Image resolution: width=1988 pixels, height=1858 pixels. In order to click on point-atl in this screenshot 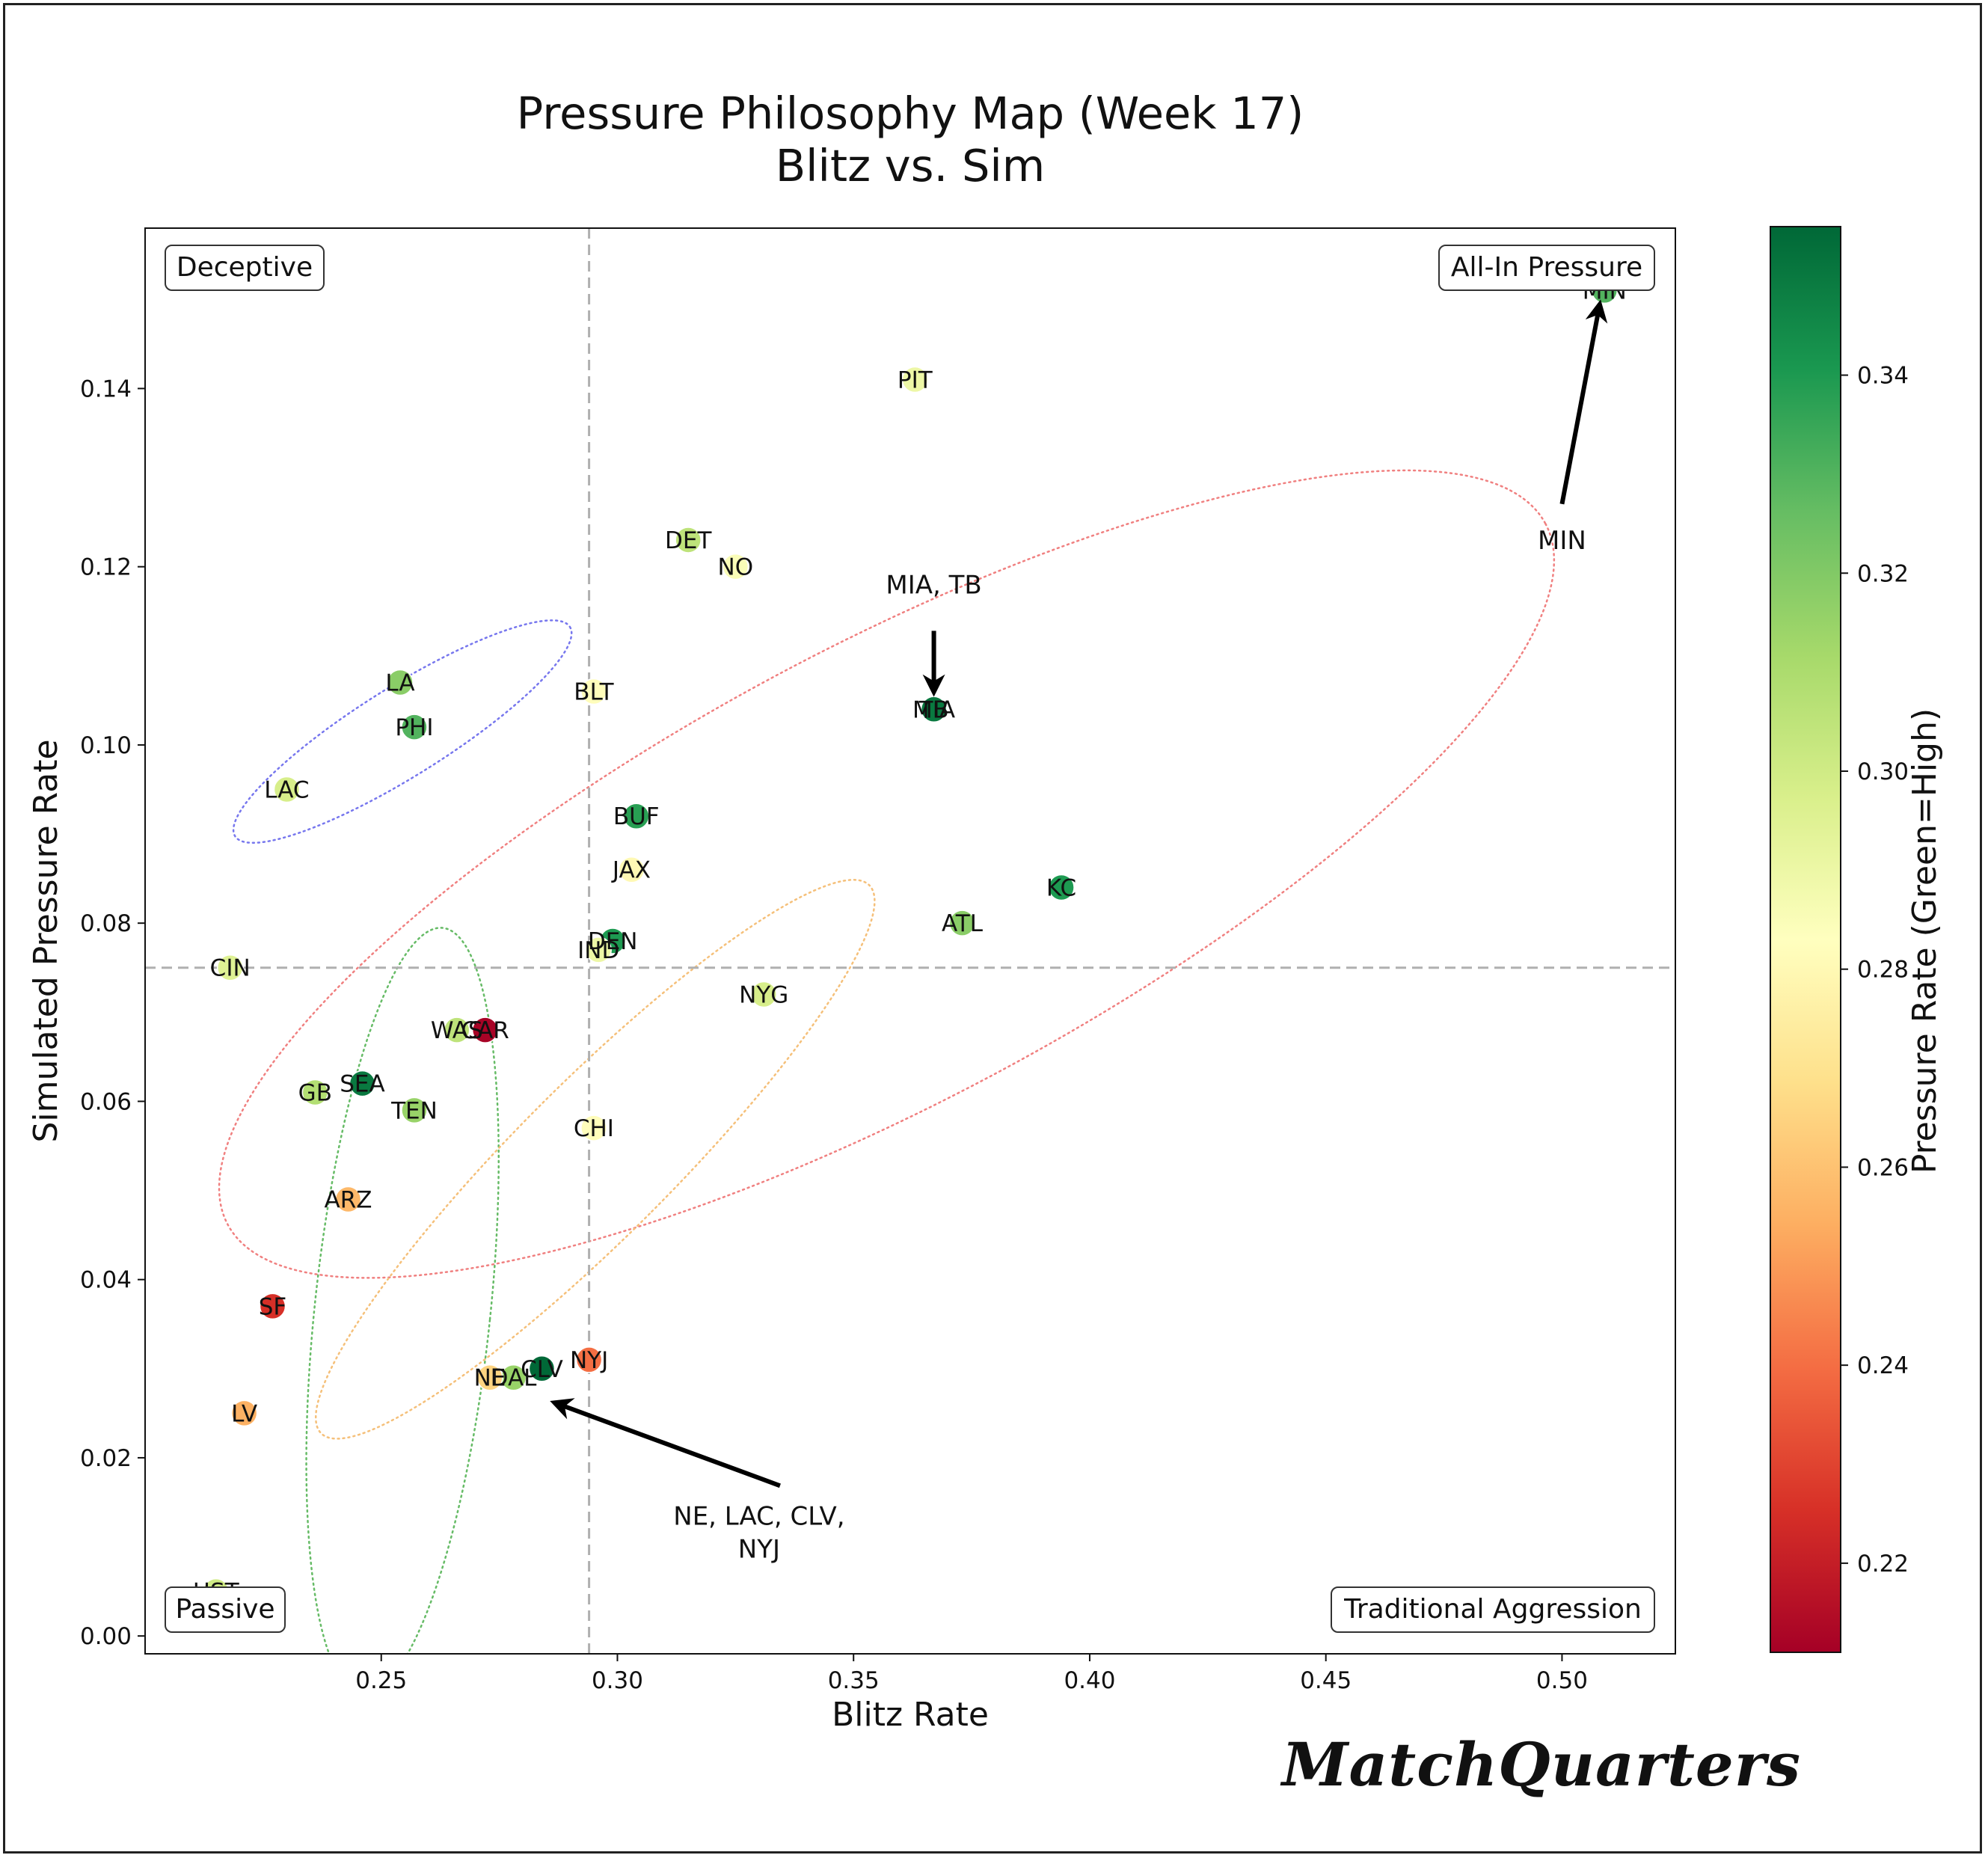, I will do `click(962, 923)`.